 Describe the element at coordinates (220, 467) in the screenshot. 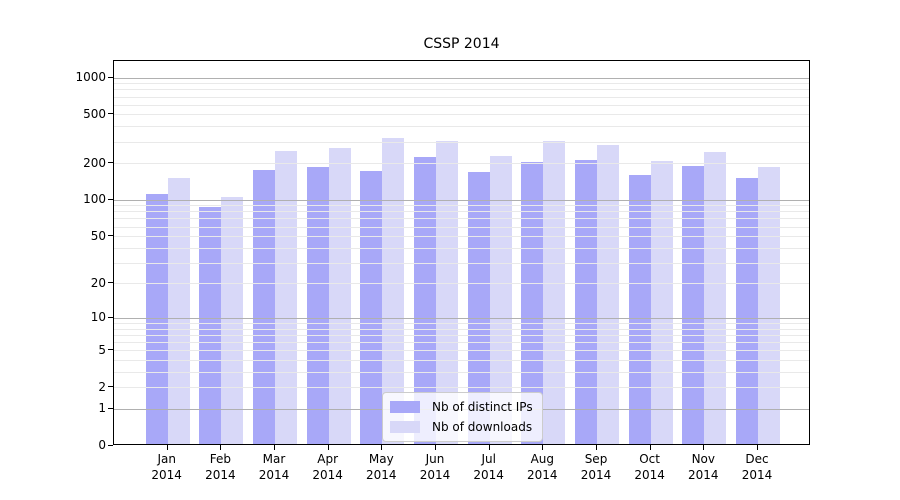

I see `x-tick-label: Feb 2014` at that location.